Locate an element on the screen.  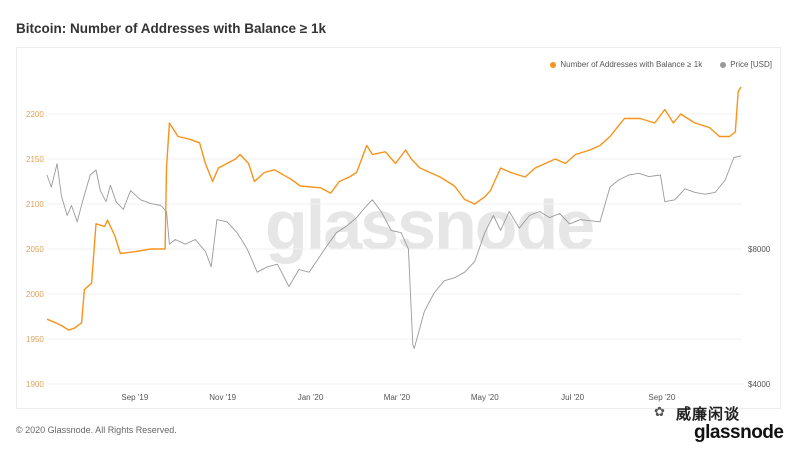
x-axis-tick-label: Mar '20 is located at coordinates (397, 397).